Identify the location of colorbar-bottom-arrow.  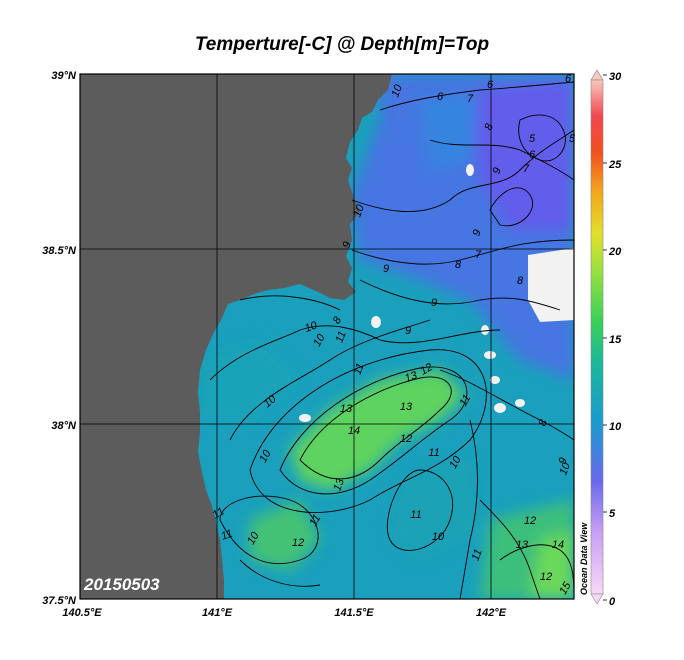
(597, 599).